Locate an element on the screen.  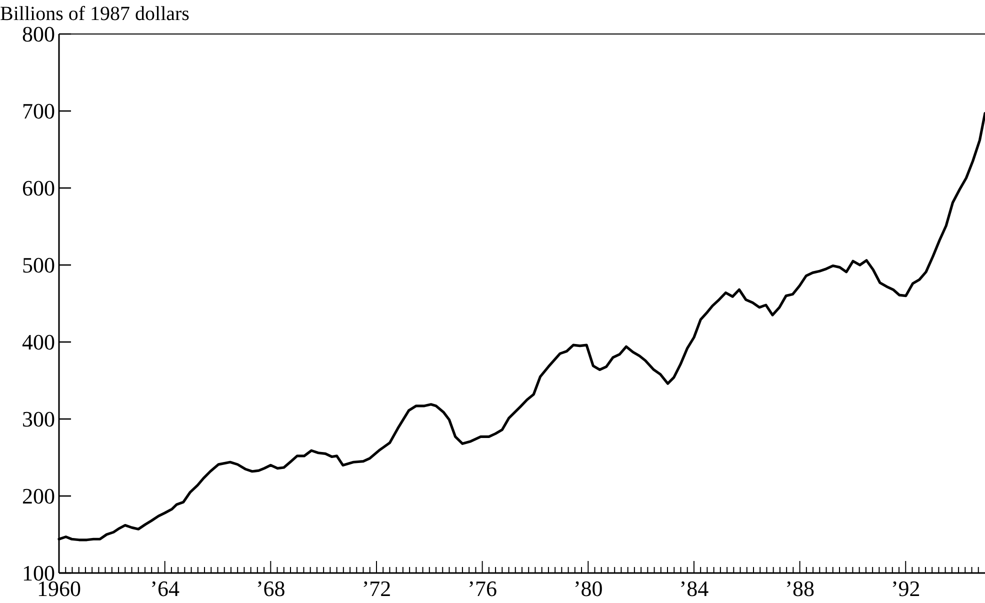
x-tick-label: ’80 is located at coordinates (588, 588).